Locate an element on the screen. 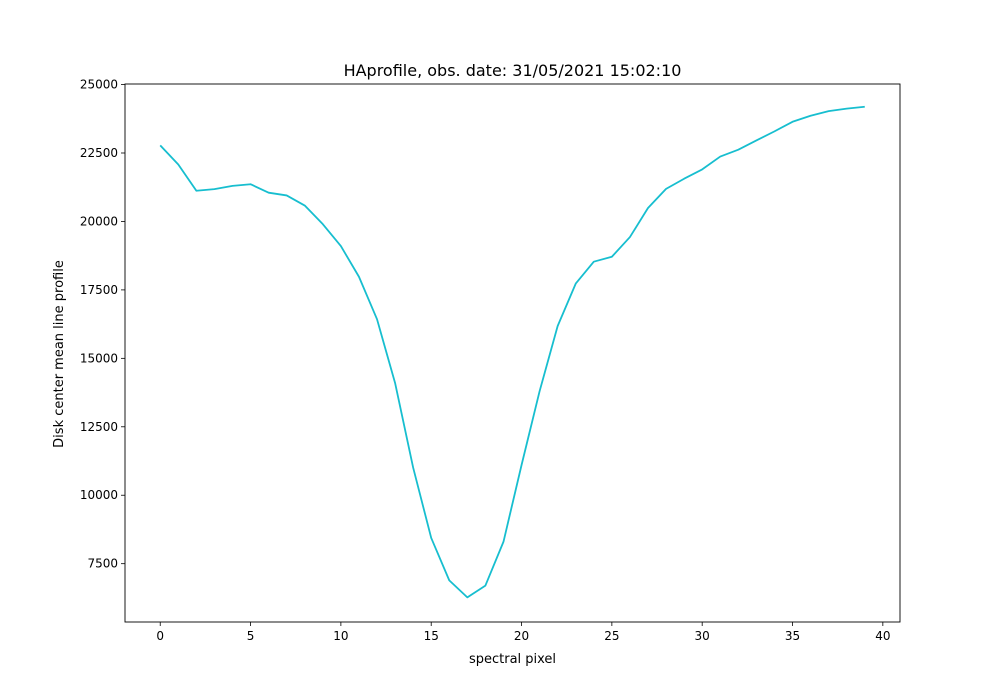 This screenshot has width=1000, height=700. y-tick-label: 15000 is located at coordinates (99, 358).